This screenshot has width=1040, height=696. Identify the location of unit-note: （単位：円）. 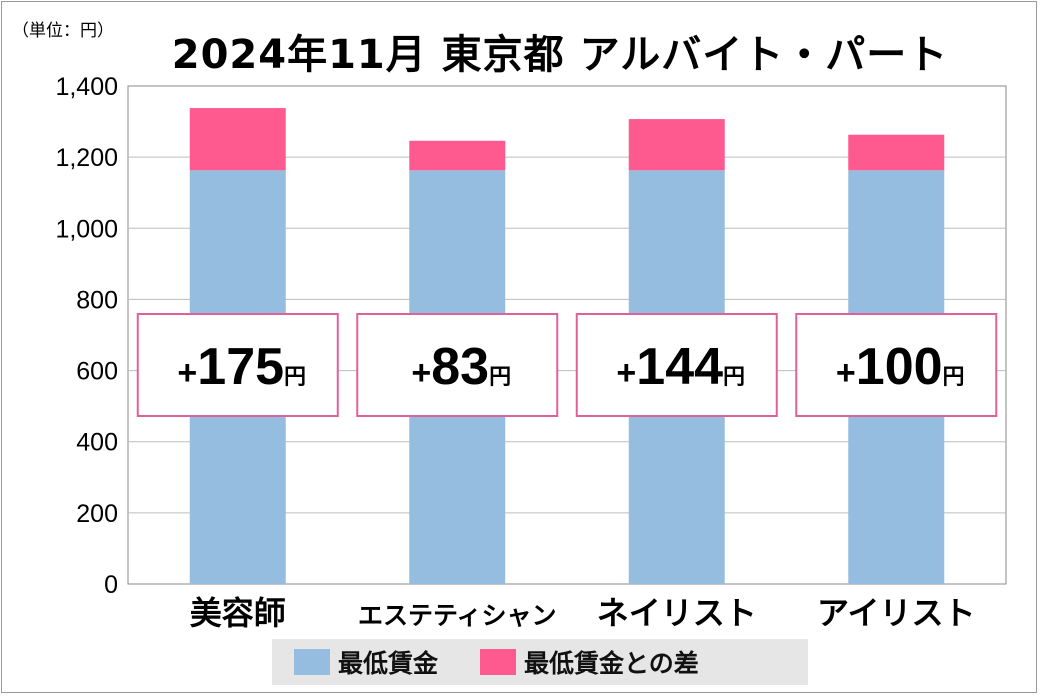
(63, 31).